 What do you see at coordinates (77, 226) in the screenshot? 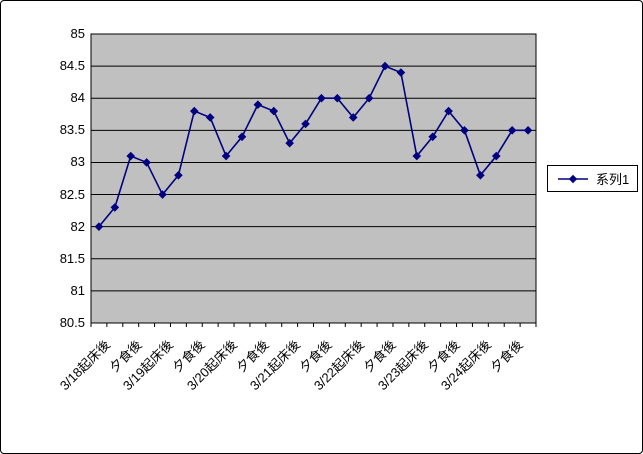
I see `y-tick-label: 82` at bounding box center [77, 226].